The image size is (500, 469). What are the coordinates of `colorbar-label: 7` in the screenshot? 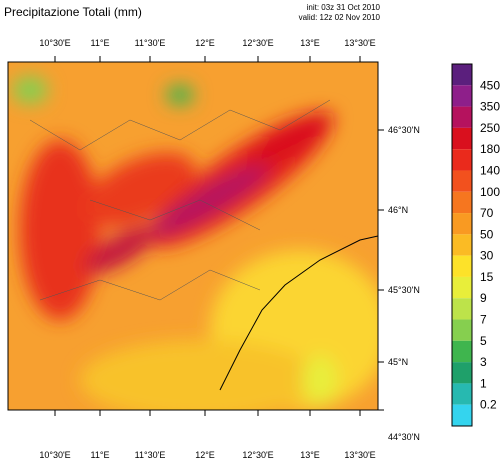 It's located at (483, 320).